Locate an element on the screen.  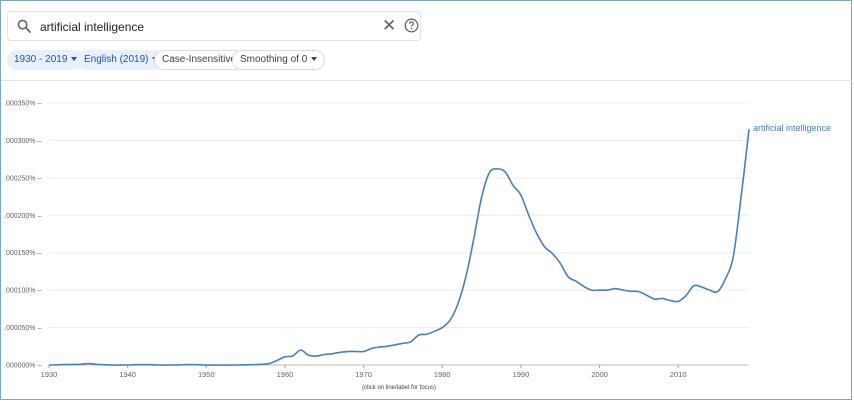
case-insensitive-toggle: Case-Insensitive is located at coordinates (199, 60).